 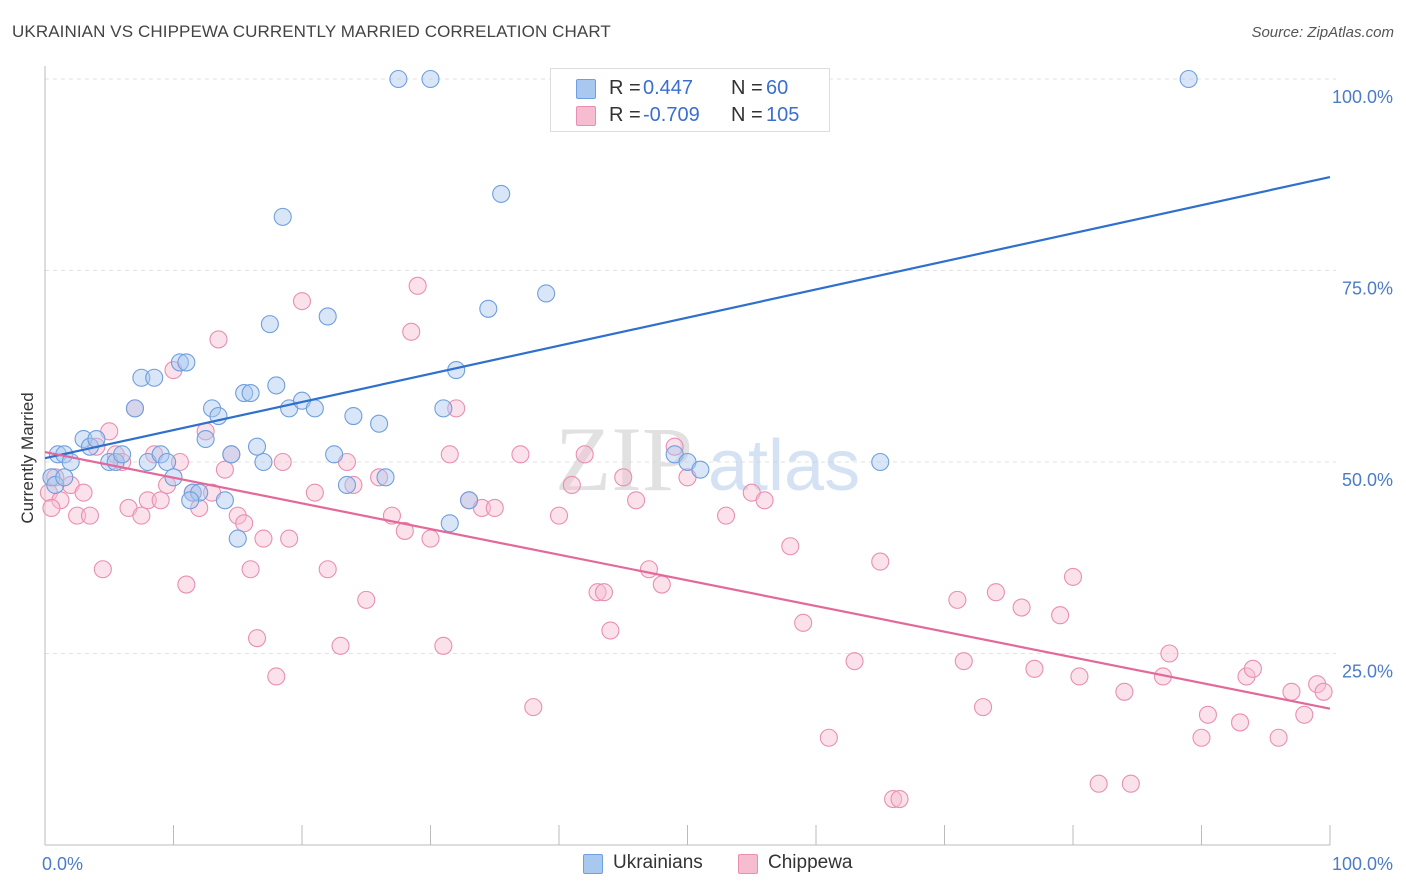 I want to click on y-tick-label: 50.0%, so click(x=1367, y=480).